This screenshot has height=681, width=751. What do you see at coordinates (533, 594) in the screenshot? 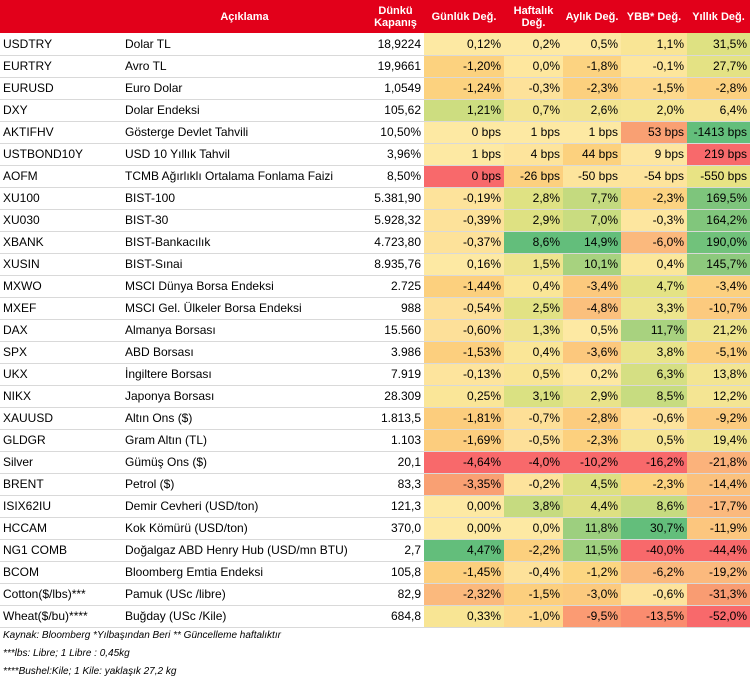
I see `cell-weekly: -1,5%` at bounding box center [533, 594].